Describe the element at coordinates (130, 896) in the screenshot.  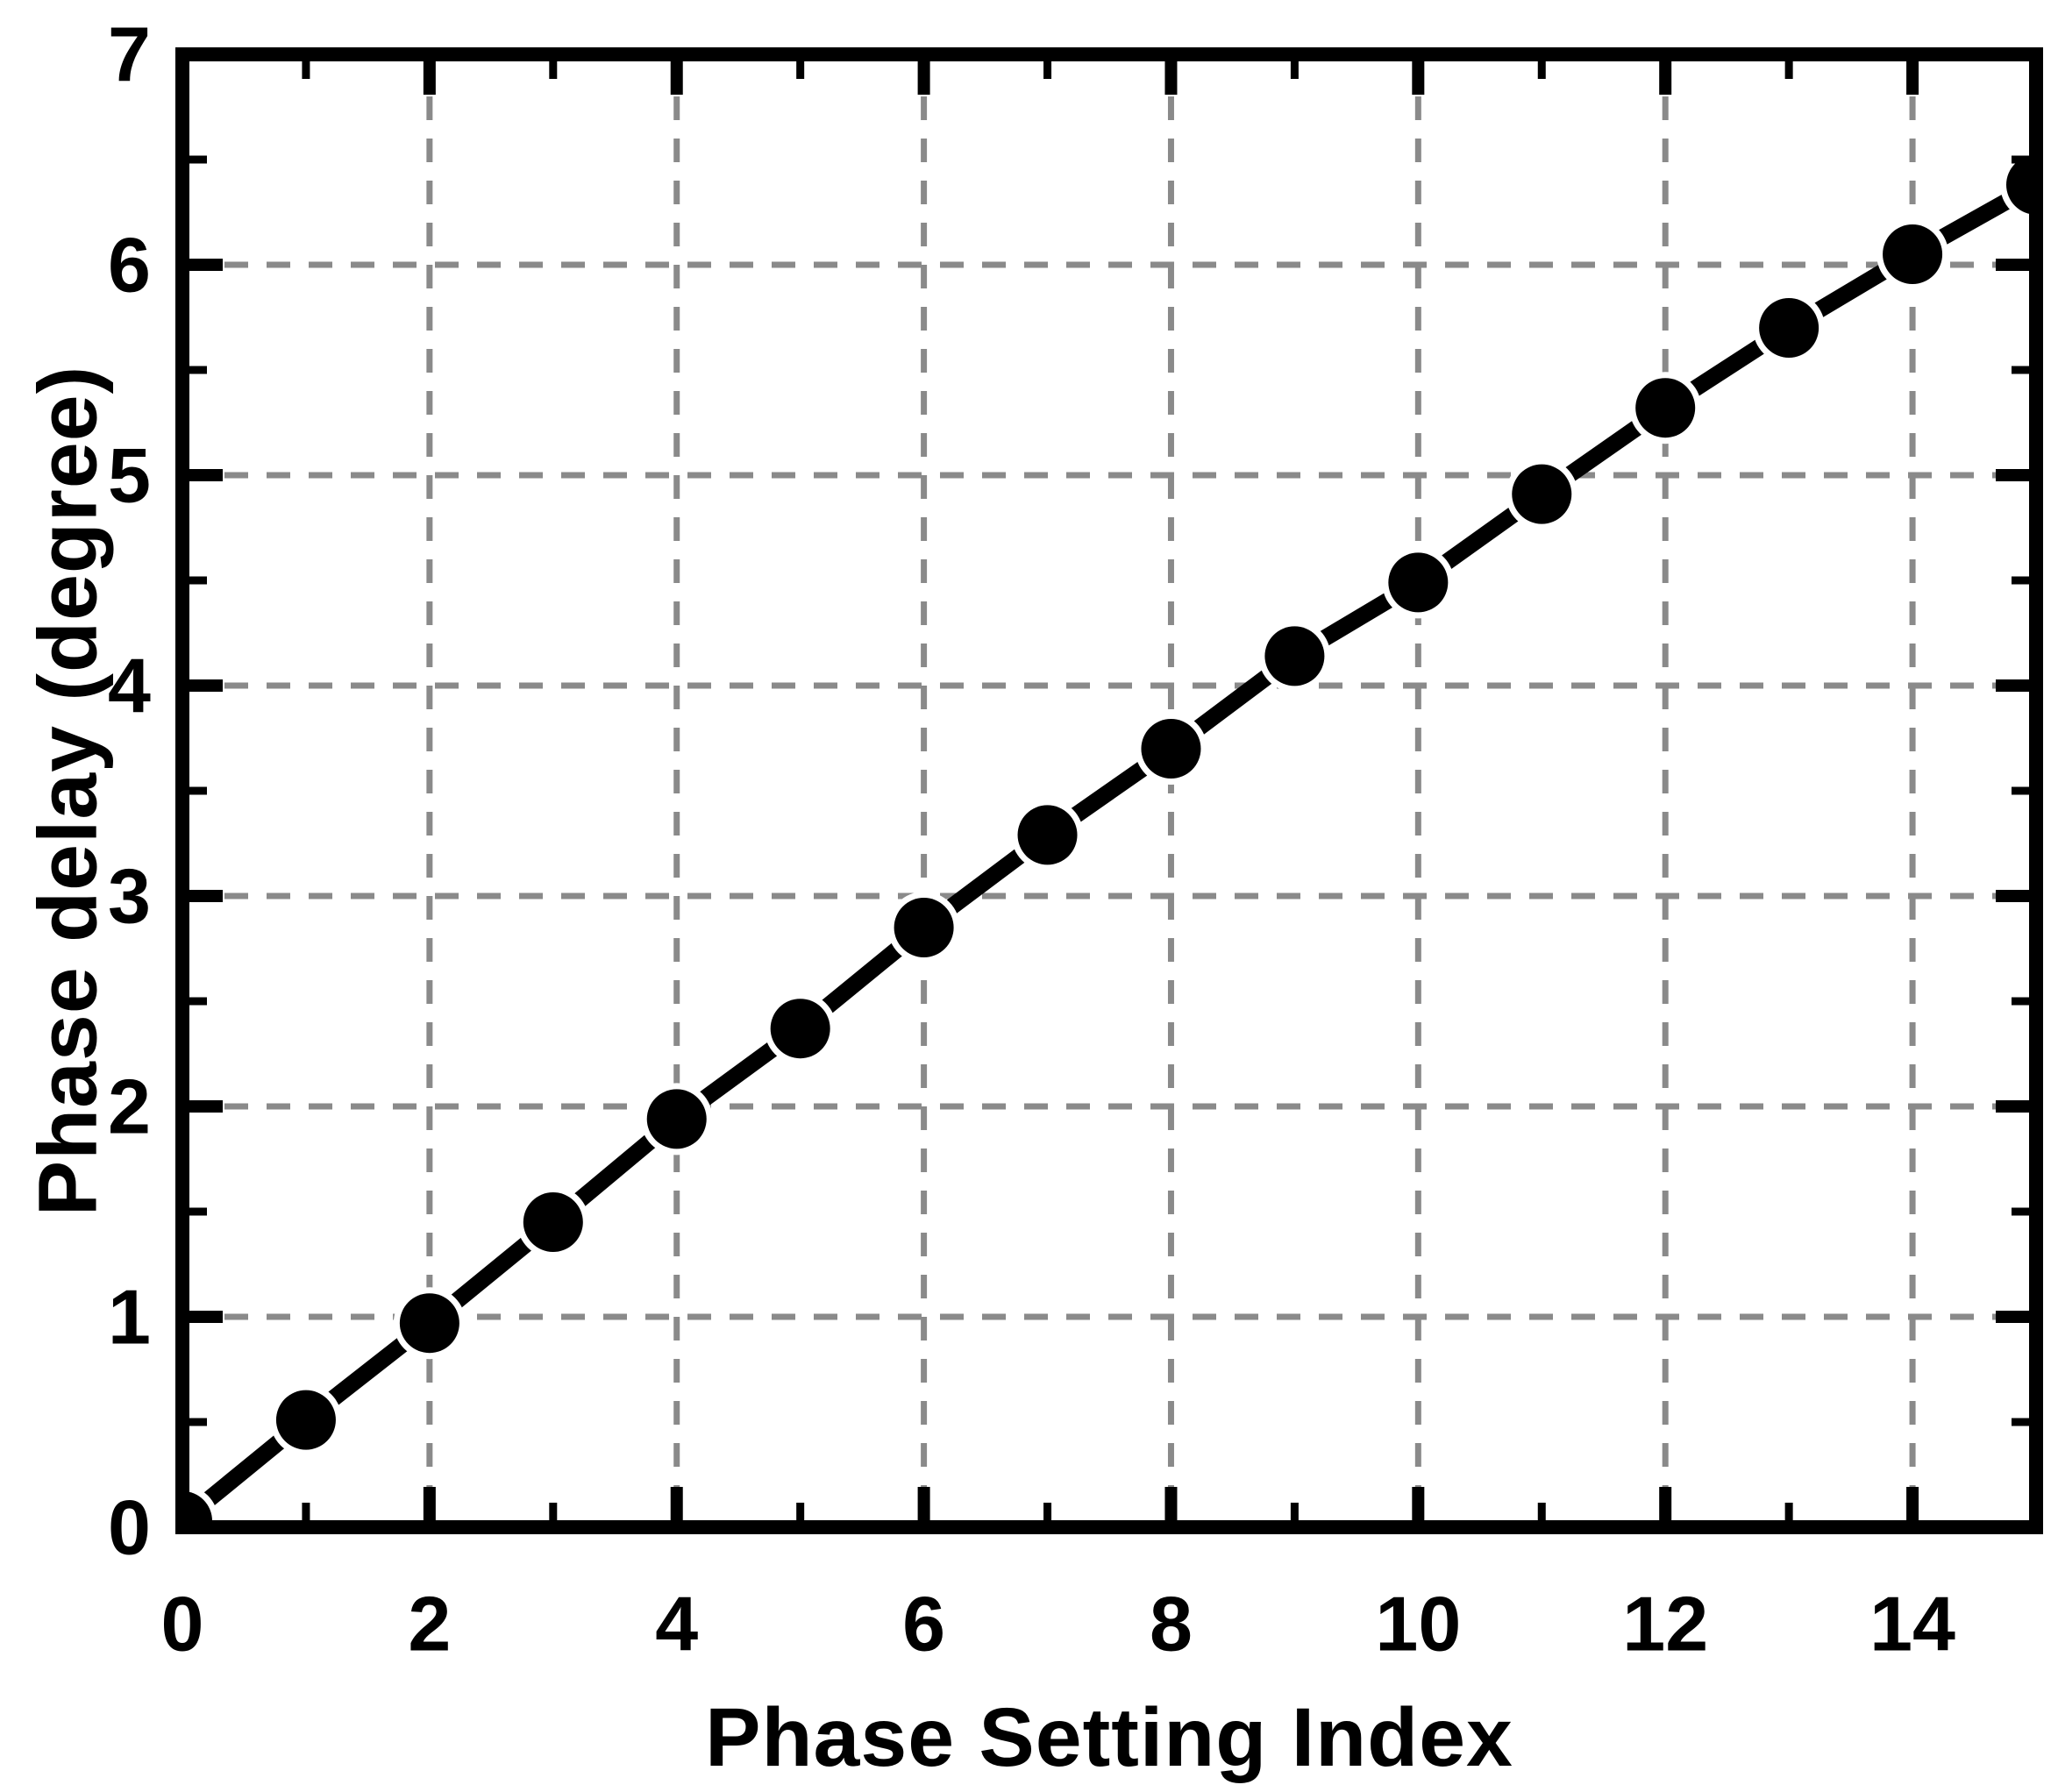
I see `y-tick-label: 3` at that location.